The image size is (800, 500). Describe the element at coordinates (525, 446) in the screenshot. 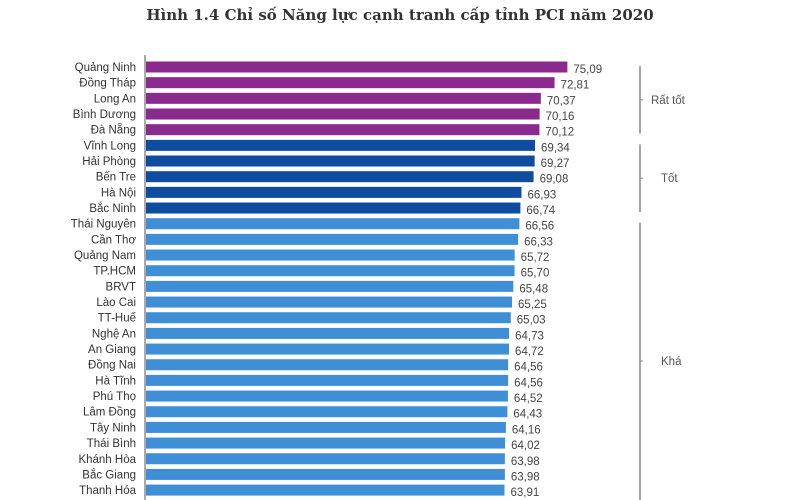

I see `value-label: 64,02` at that location.